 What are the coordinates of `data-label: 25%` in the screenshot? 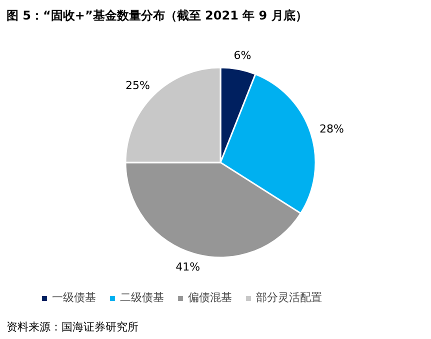 It's located at (138, 85).